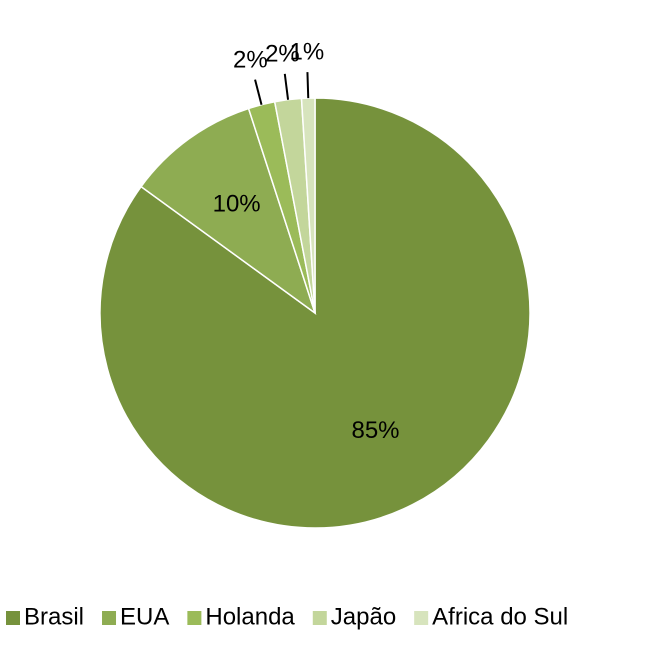 This screenshot has width=650, height=645. I want to click on legend-label: EUA, so click(144, 616).